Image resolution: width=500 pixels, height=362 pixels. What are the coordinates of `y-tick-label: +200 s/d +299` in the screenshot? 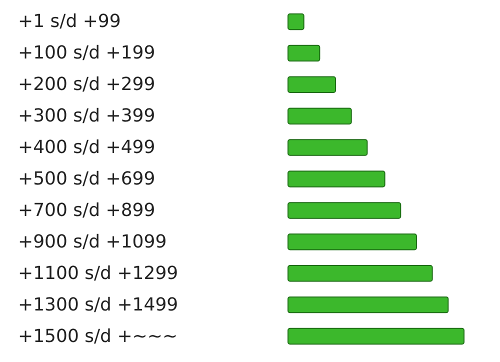 It's located at (87, 85).